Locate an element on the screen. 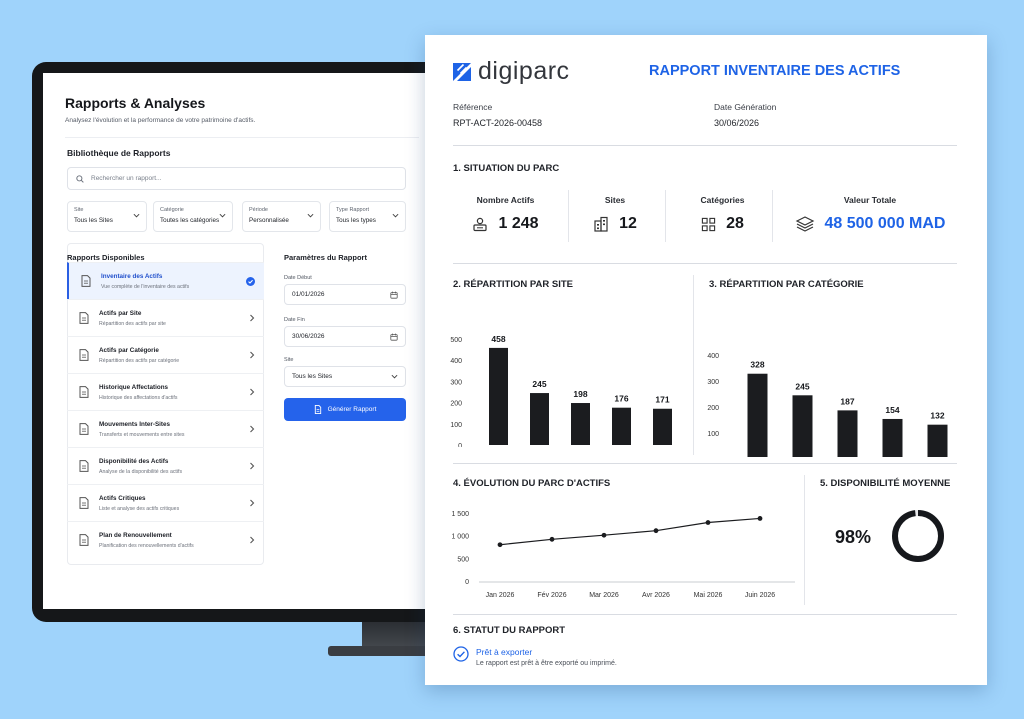 Image resolution: width=1024 pixels, height=719 pixels. start-date-value: 01/01/2026 is located at coordinates (308, 294).